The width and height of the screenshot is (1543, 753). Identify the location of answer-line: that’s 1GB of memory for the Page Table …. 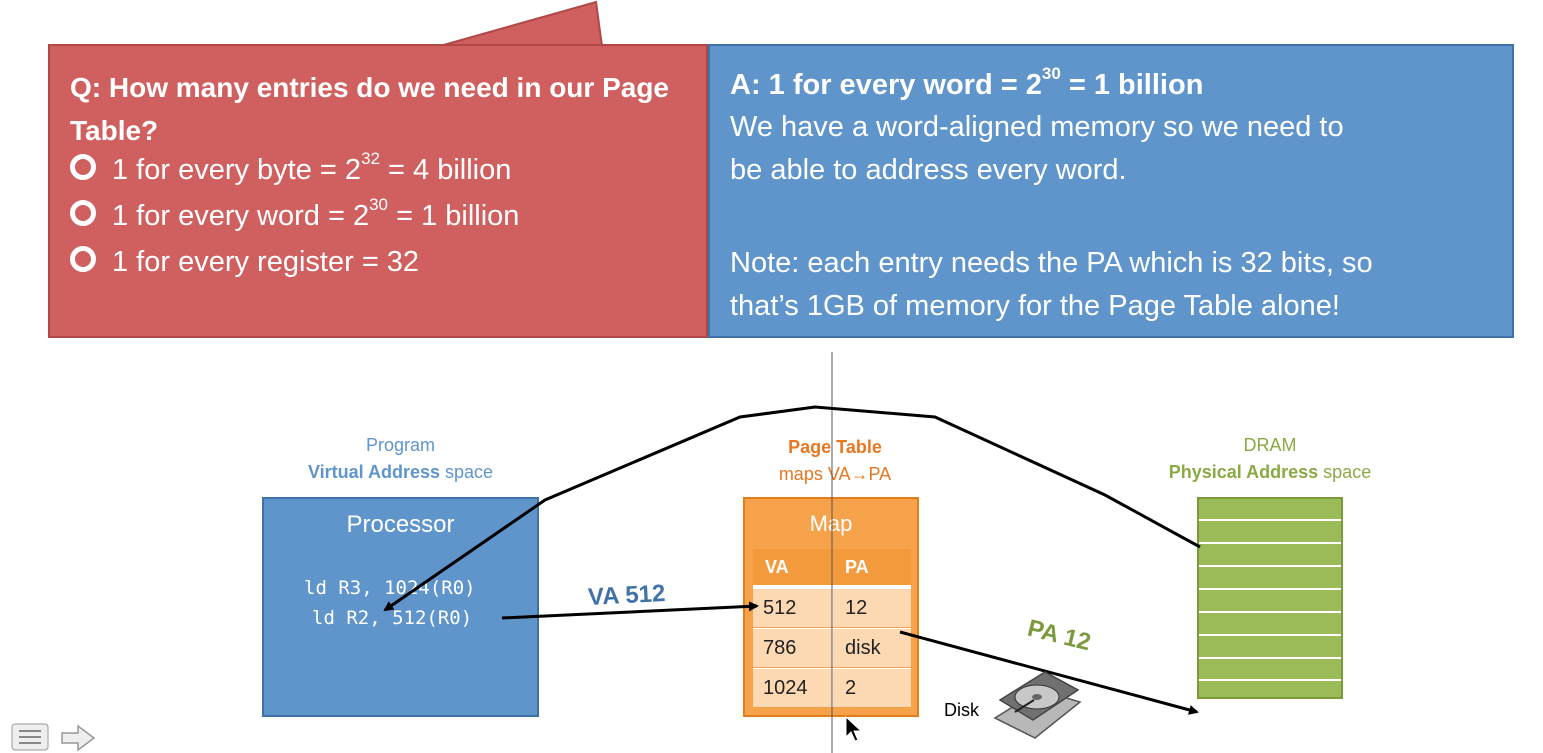
(1035, 306).